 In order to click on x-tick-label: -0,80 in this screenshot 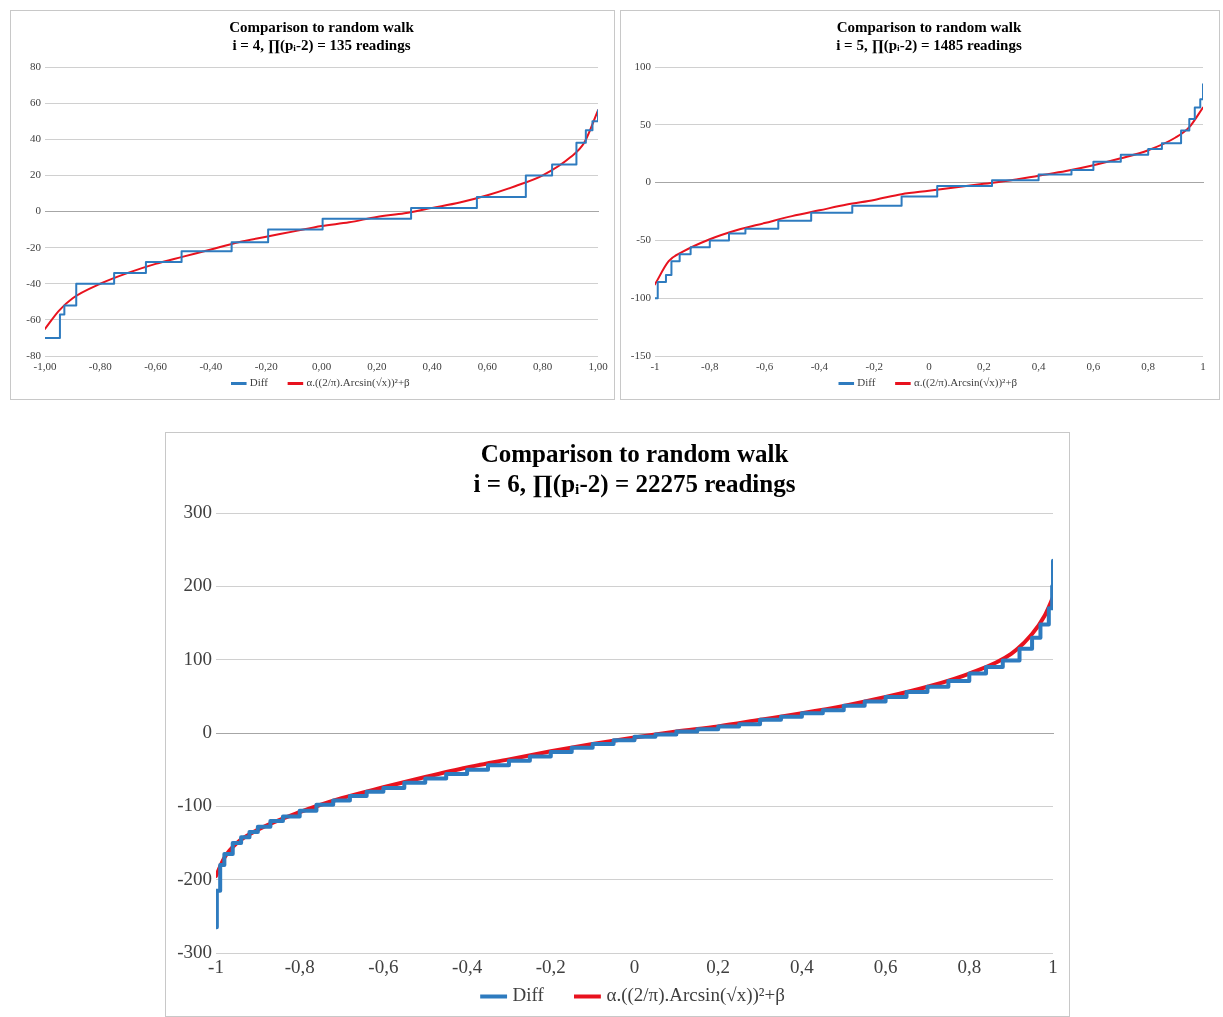, I will do `click(100, 366)`.